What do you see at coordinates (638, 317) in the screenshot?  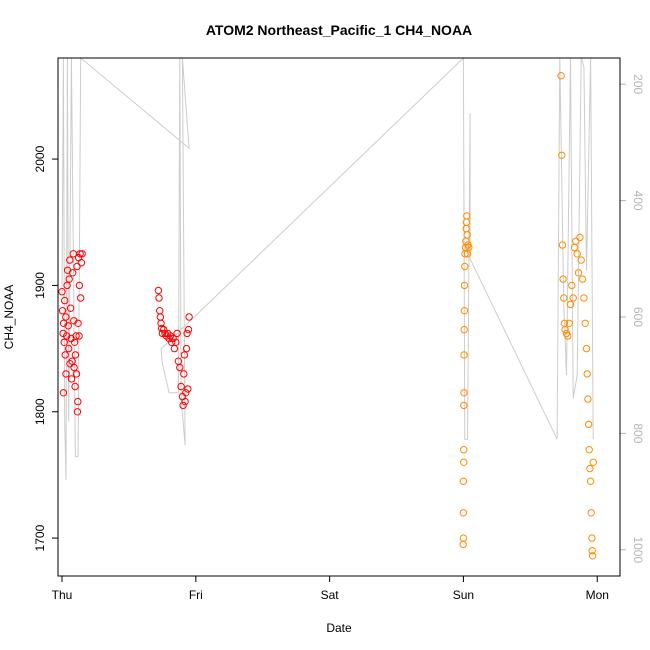 I see `y2-tick-label: 600` at bounding box center [638, 317].